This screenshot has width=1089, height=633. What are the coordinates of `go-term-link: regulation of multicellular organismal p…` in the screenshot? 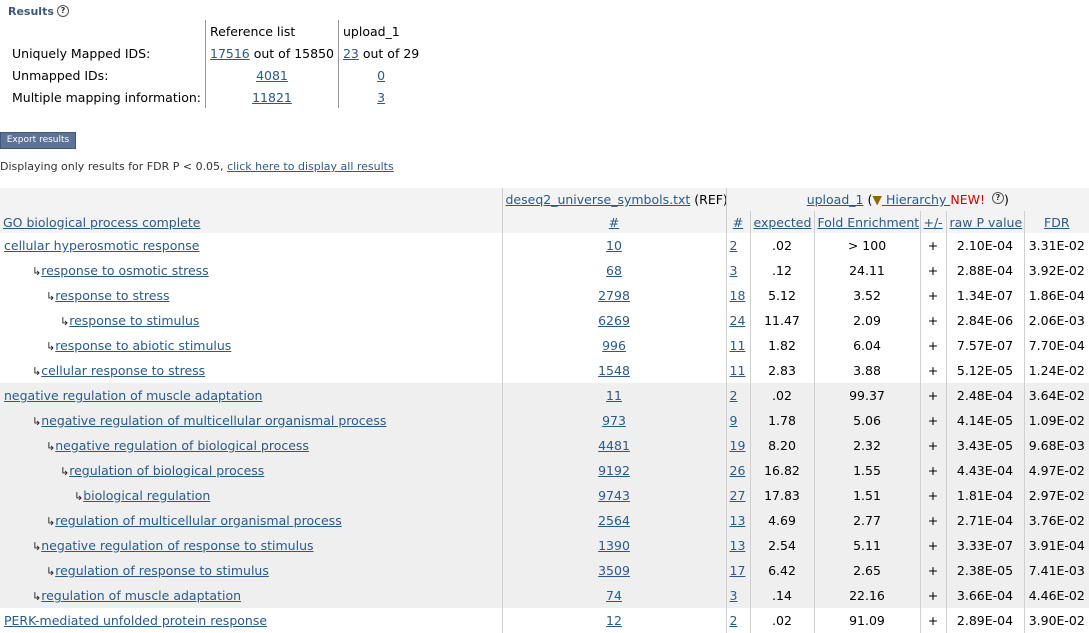 It's located at (198, 520).